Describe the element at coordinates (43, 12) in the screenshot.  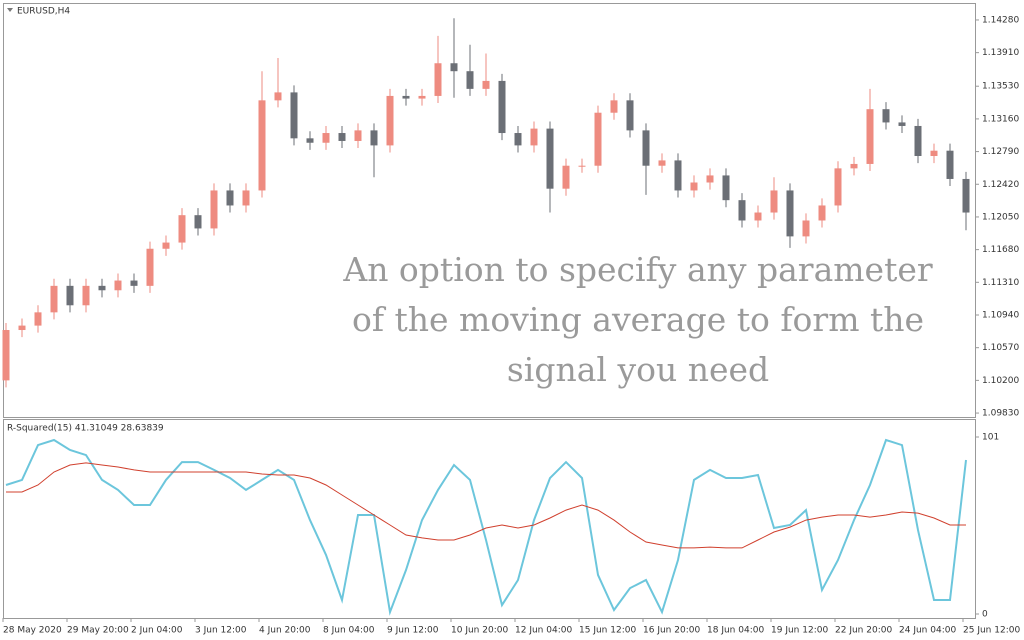
I see `symbol-title: EURUSD,H4` at that location.